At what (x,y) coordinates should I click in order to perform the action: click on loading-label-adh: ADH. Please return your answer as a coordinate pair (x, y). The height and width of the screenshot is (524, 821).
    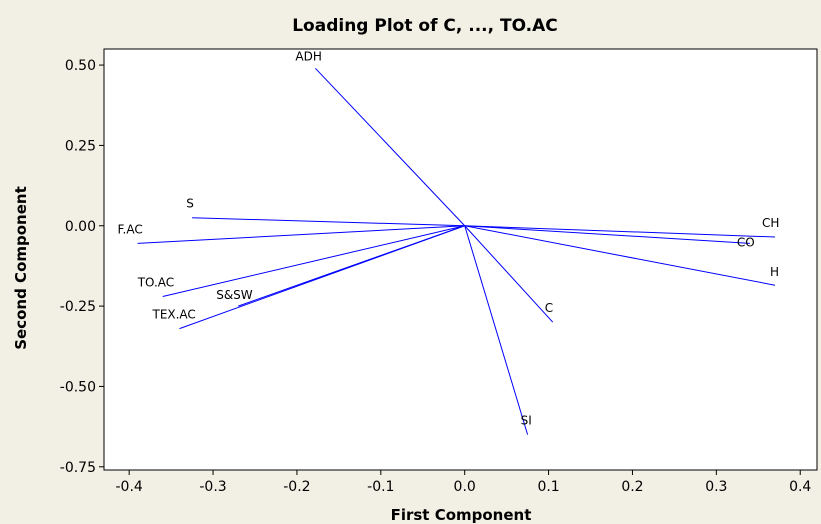
    Looking at the image, I should click on (308, 56).